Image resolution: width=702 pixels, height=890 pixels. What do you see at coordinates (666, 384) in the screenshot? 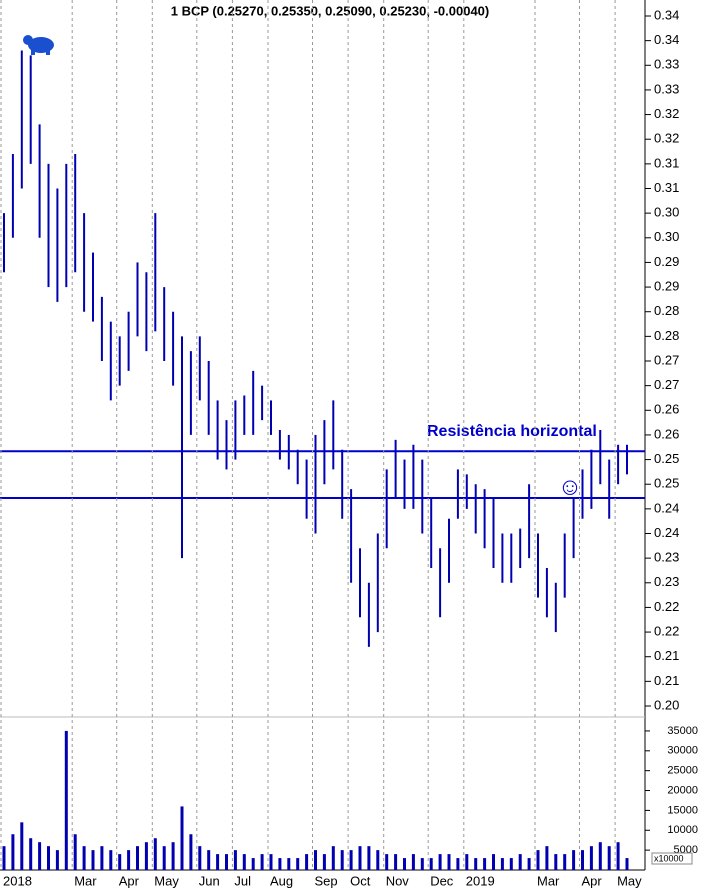
I see `y-tick-label: 0.27` at bounding box center [666, 384].